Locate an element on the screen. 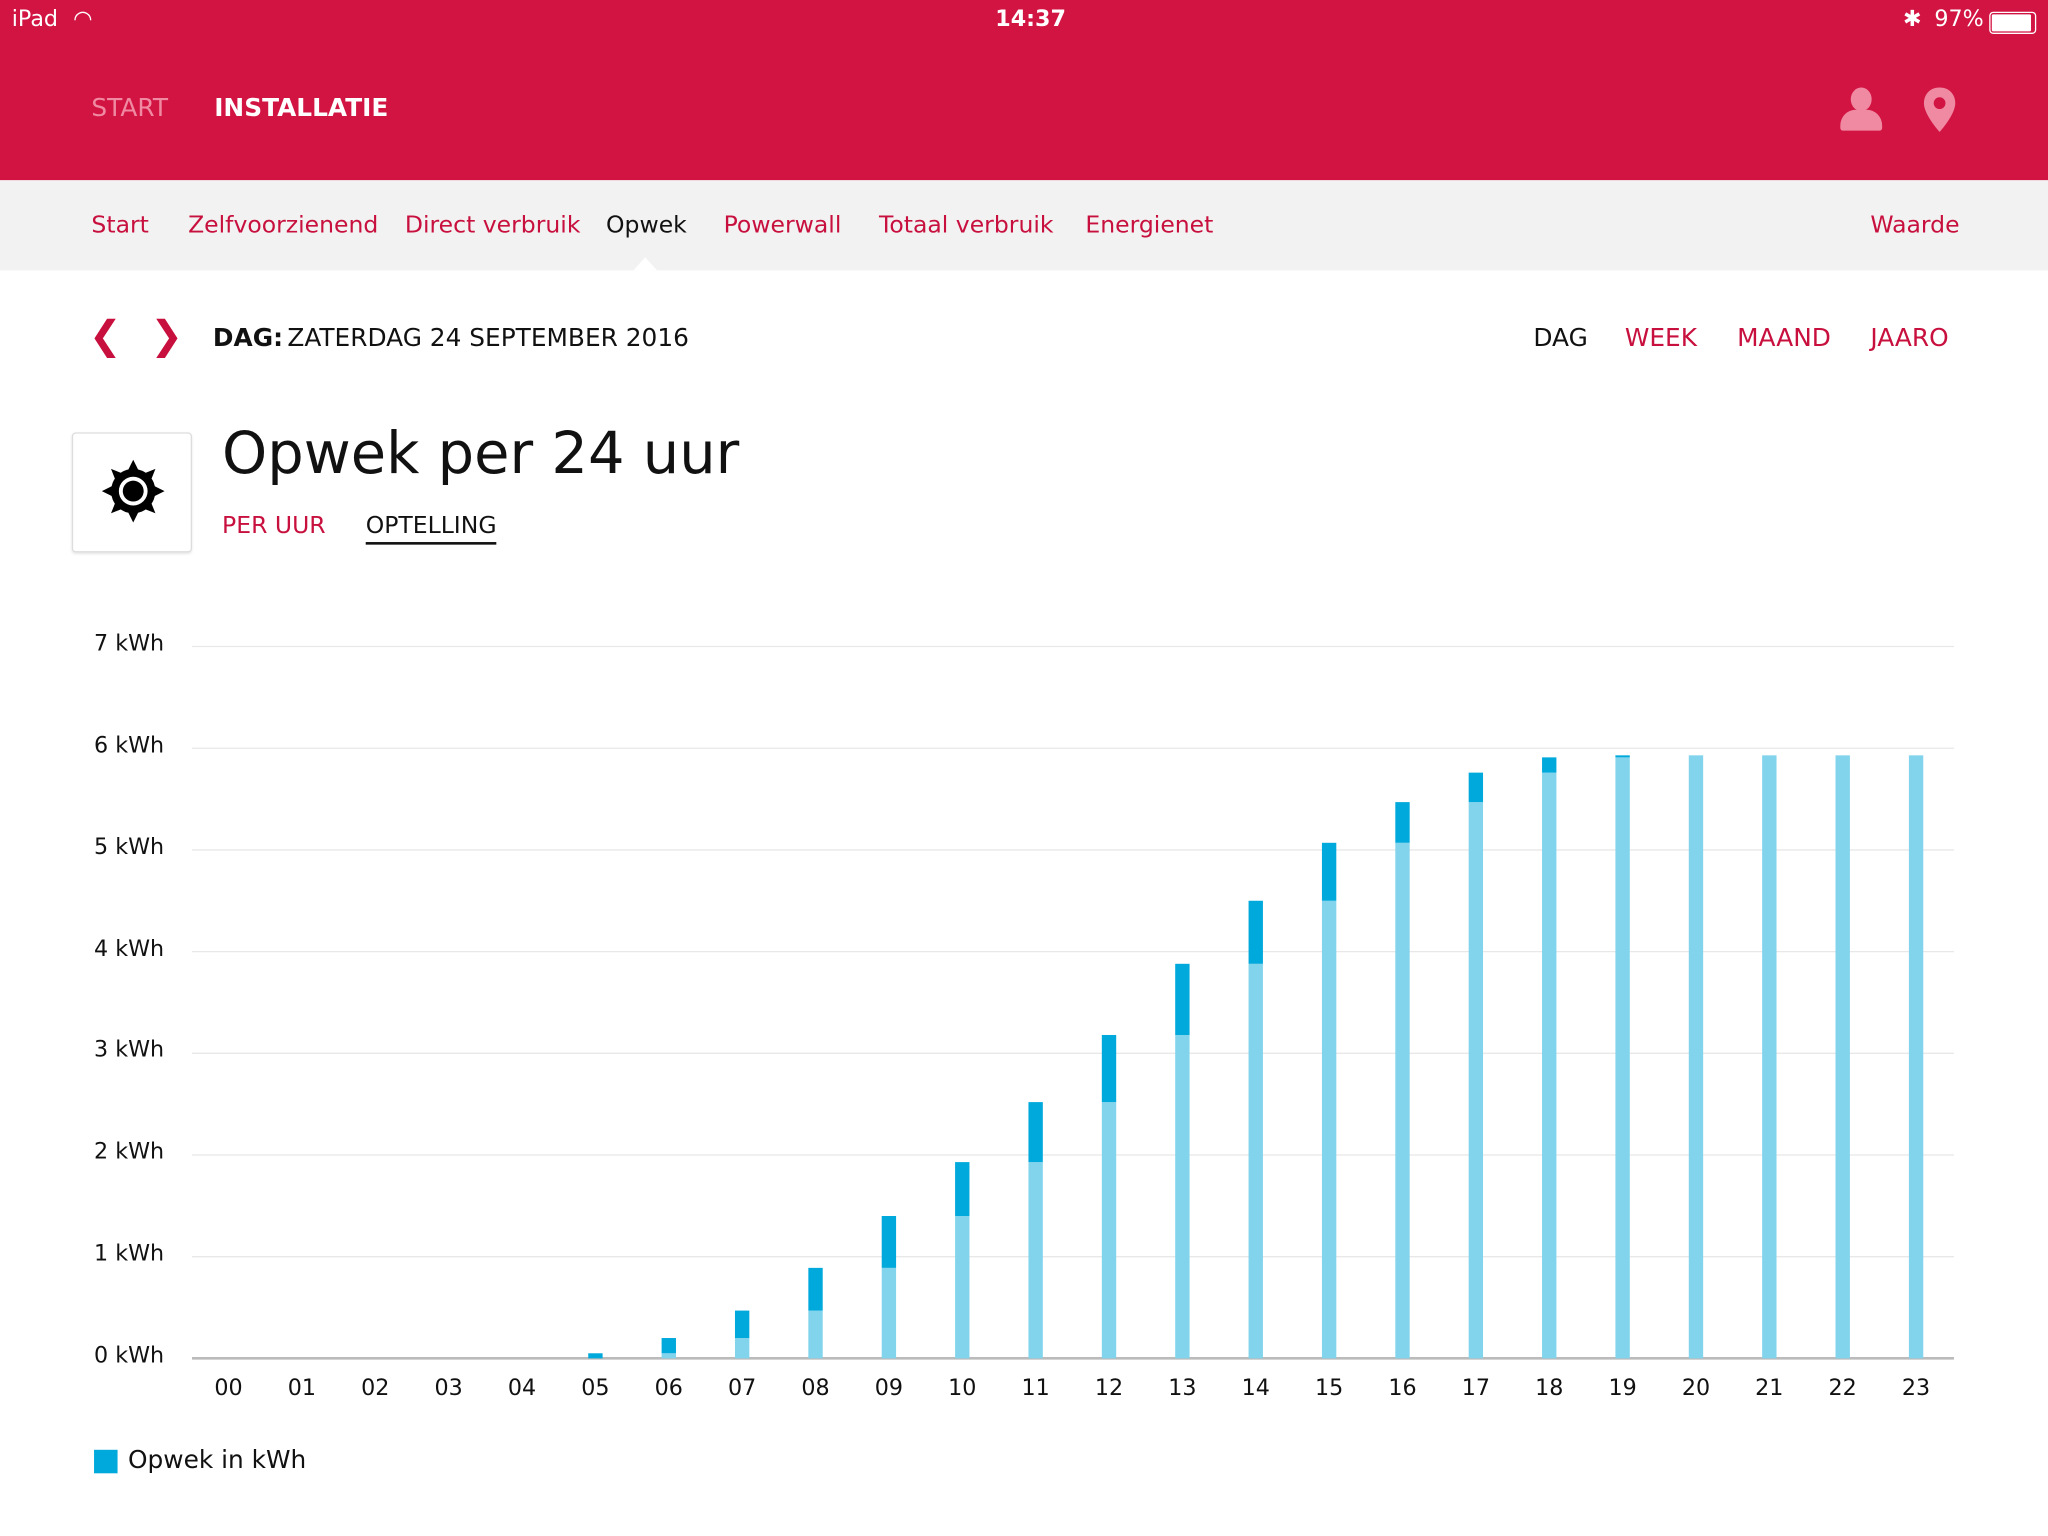  x-tick-label: 22 is located at coordinates (1842, 1388).